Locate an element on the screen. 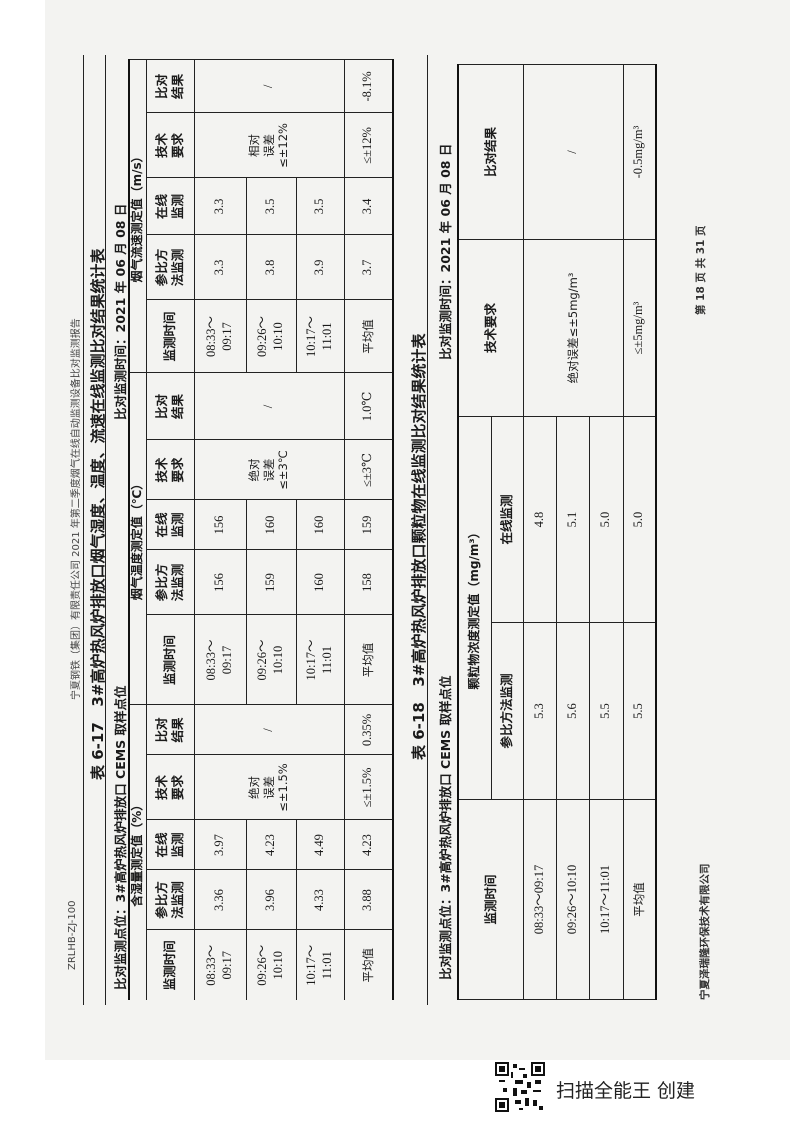 This screenshot has width=793, height=1123. table18-location: 比对监测点位：3#高炉热风炉排放口 CEMS 取样点位 is located at coordinates (445, 827).